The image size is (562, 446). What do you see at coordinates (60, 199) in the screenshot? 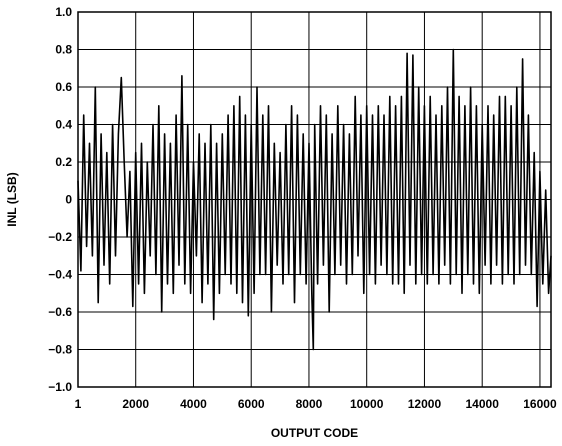
I see `y-tick-labels: 1.0 0.8 0.6 0.4 0.2 0 −0.2 −0.4 −0.6 −0.8 −1.0` at bounding box center [60, 199].